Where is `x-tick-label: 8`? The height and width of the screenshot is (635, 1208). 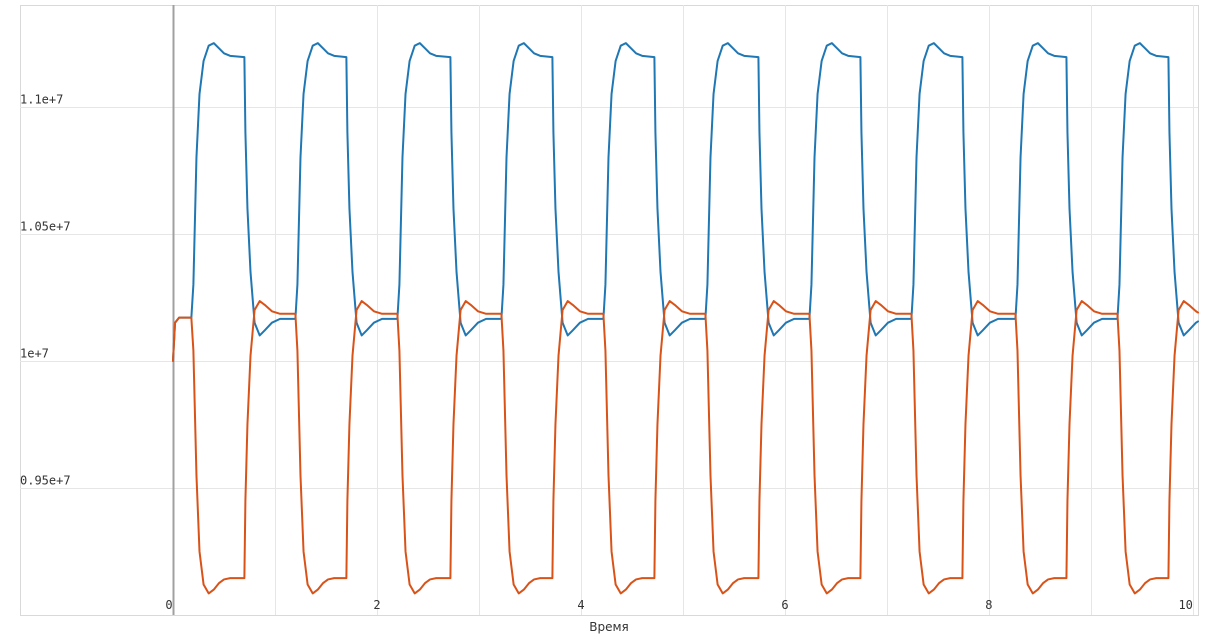 x-tick-label: 8 is located at coordinates (988, 605).